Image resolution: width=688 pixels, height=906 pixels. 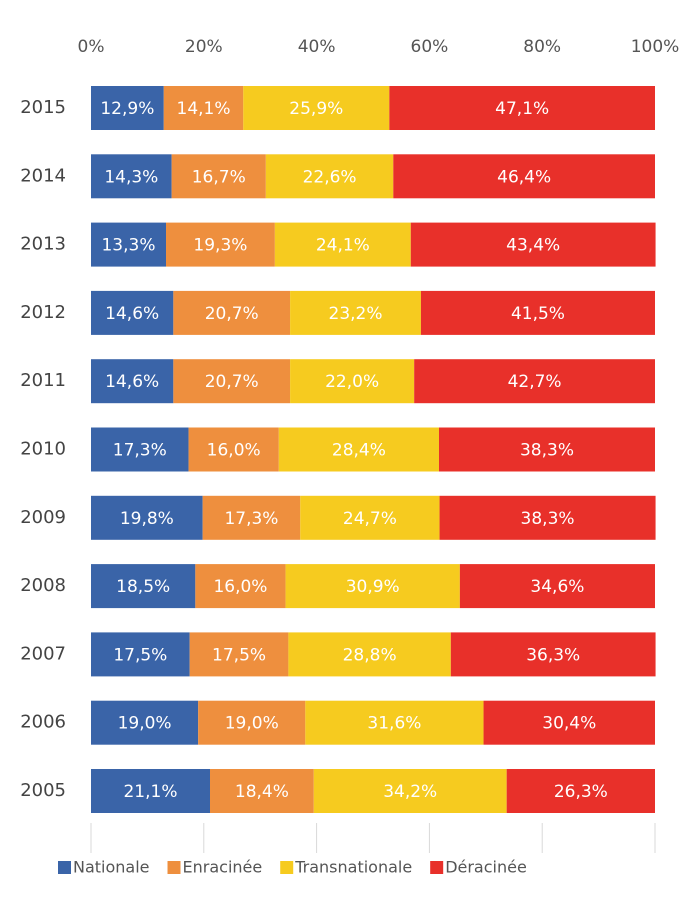 I want to click on x-tick-label: 0%, so click(x=91, y=47).